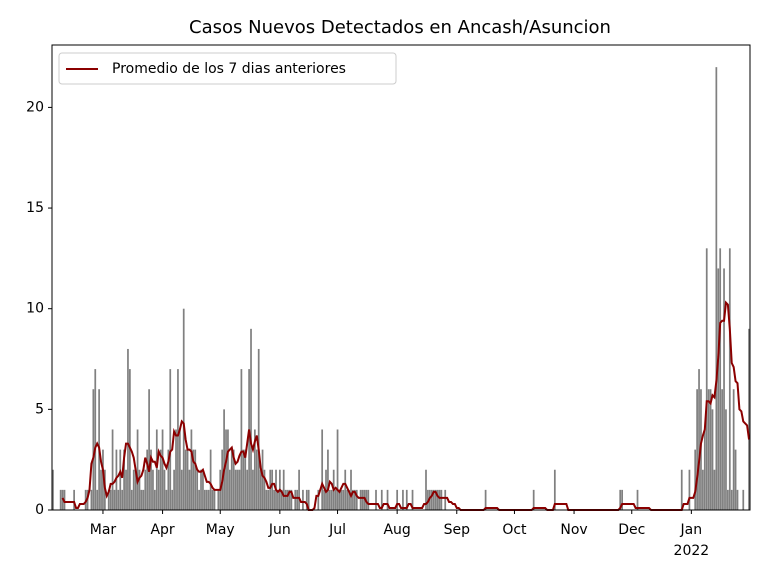  I want to click on x-tick-label: Dec, so click(631, 530).